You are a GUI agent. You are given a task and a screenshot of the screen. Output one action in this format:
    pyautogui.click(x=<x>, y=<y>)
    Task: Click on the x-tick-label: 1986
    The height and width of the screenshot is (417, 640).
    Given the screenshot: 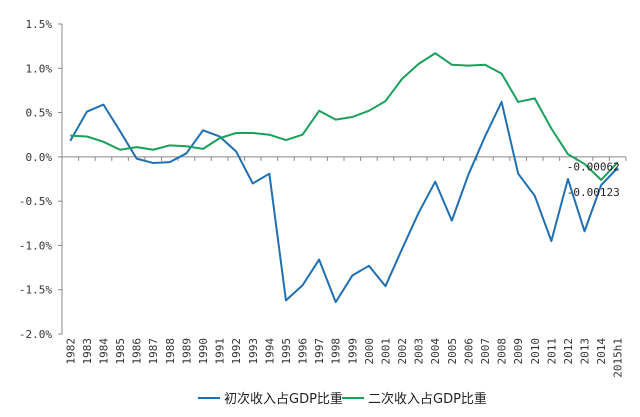 What is the action you would take?
    pyautogui.click(x=137, y=351)
    